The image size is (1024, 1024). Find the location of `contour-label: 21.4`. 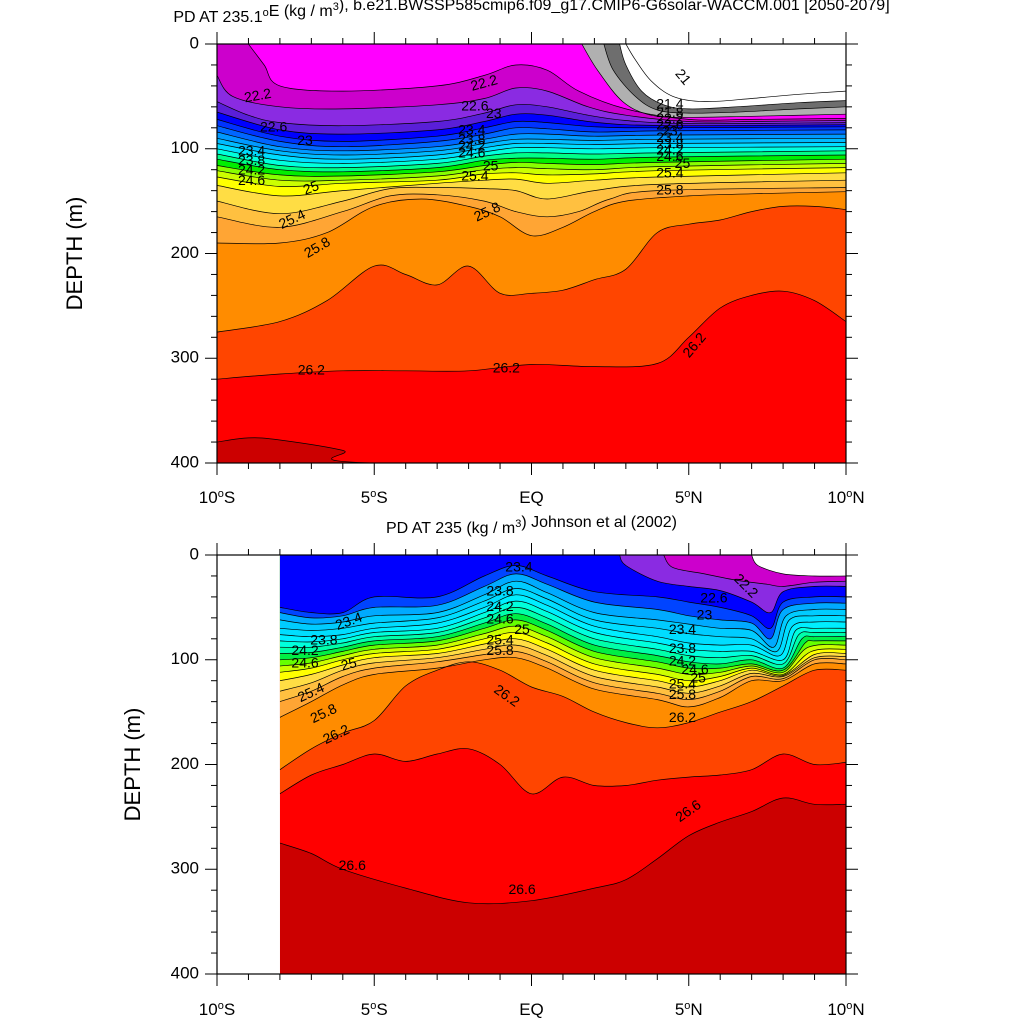

contour-label: 21.4 is located at coordinates (669, 103).